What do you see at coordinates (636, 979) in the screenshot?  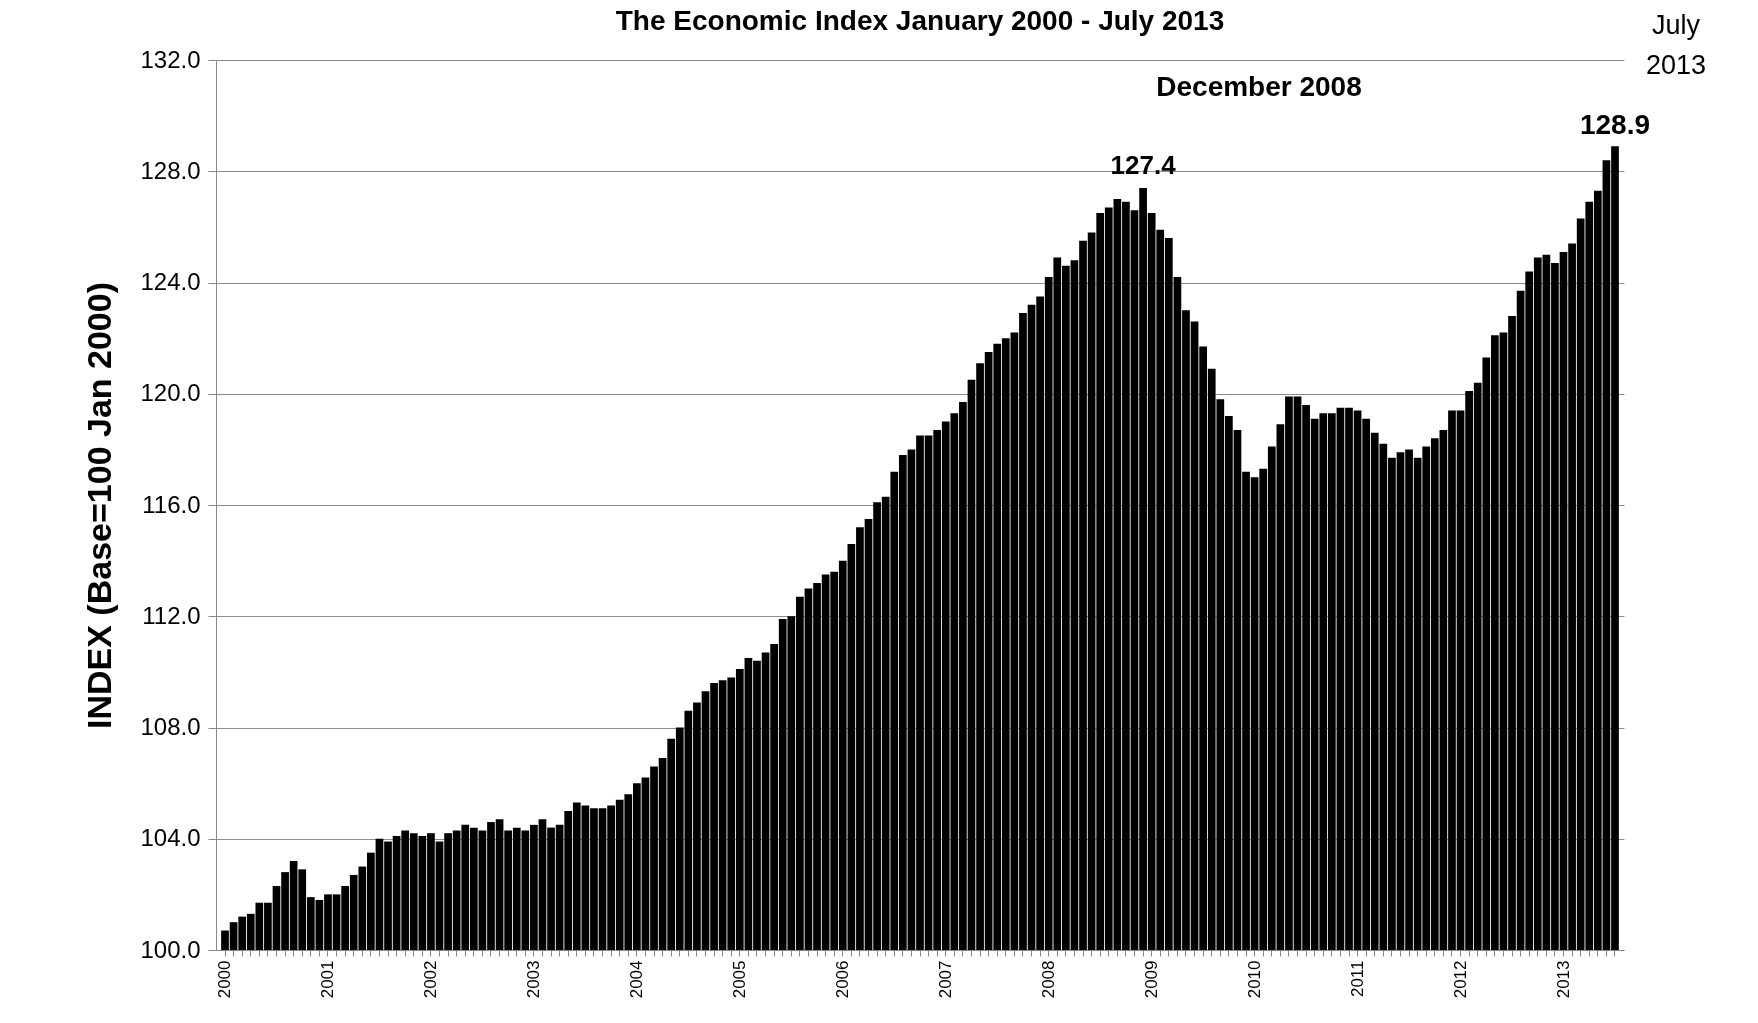 I see `x-tick-label: 2004` at bounding box center [636, 979].